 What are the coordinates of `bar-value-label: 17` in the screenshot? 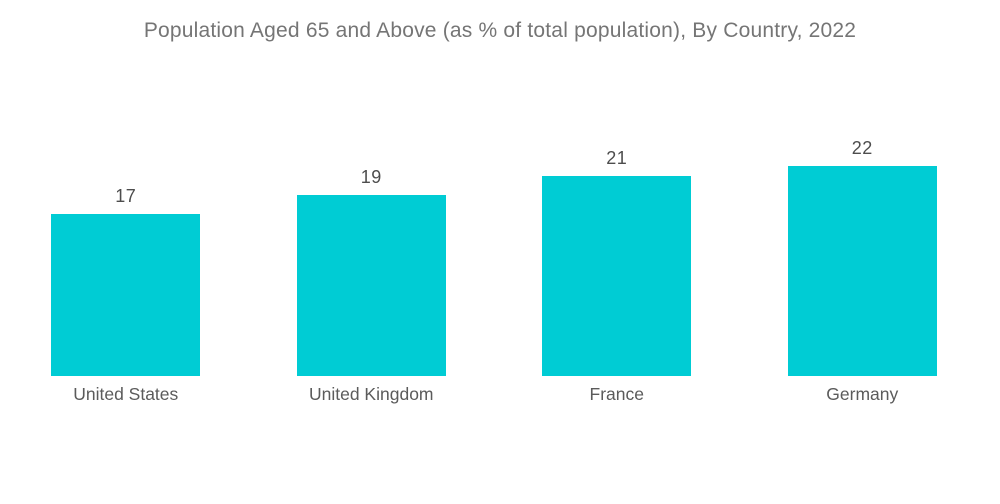 It's located at (126, 196).